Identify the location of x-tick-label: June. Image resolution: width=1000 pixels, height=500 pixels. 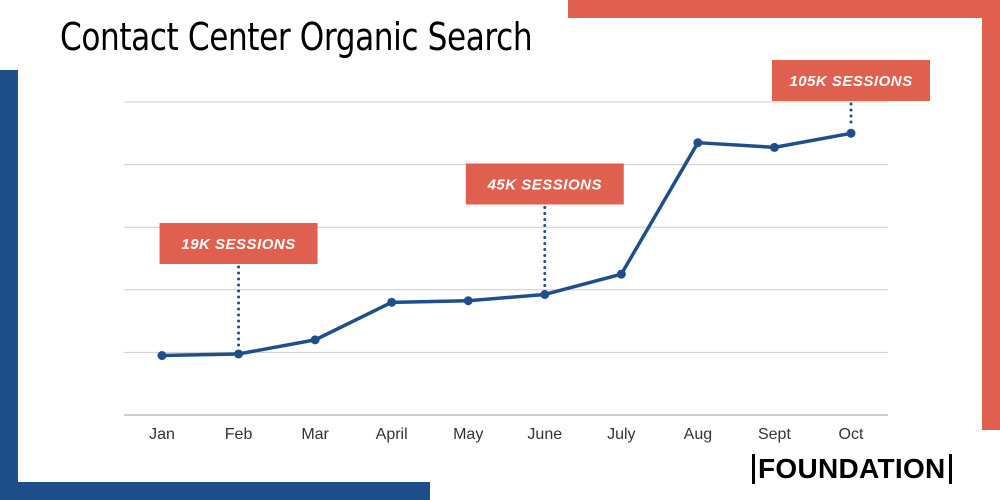
(544, 434).